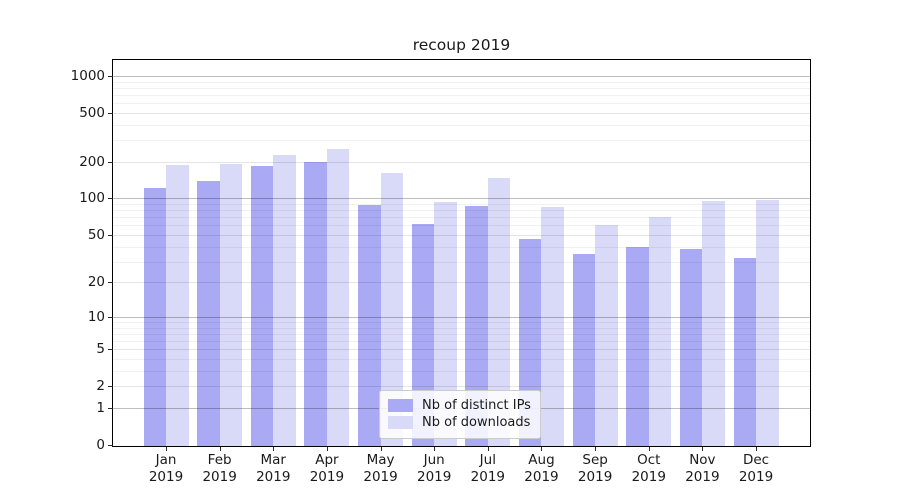  I want to click on x-label-month: Nov, so click(702, 460).